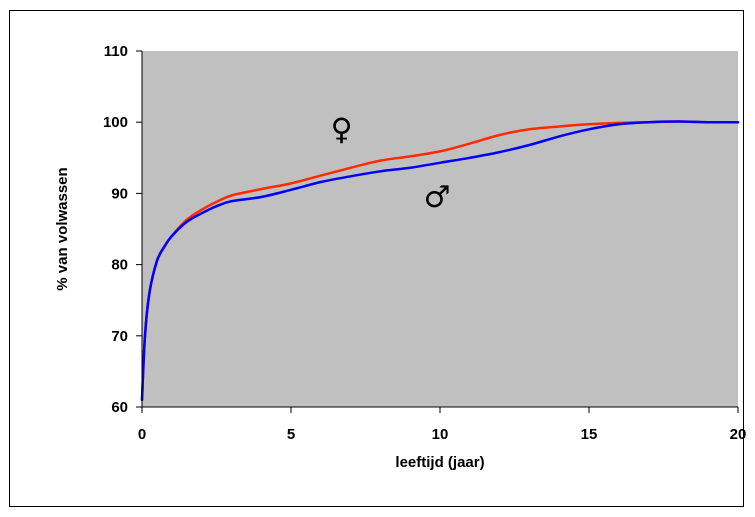 The image size is (755, 517). I want to click on y-tick-label: 60, so click(119, 407).